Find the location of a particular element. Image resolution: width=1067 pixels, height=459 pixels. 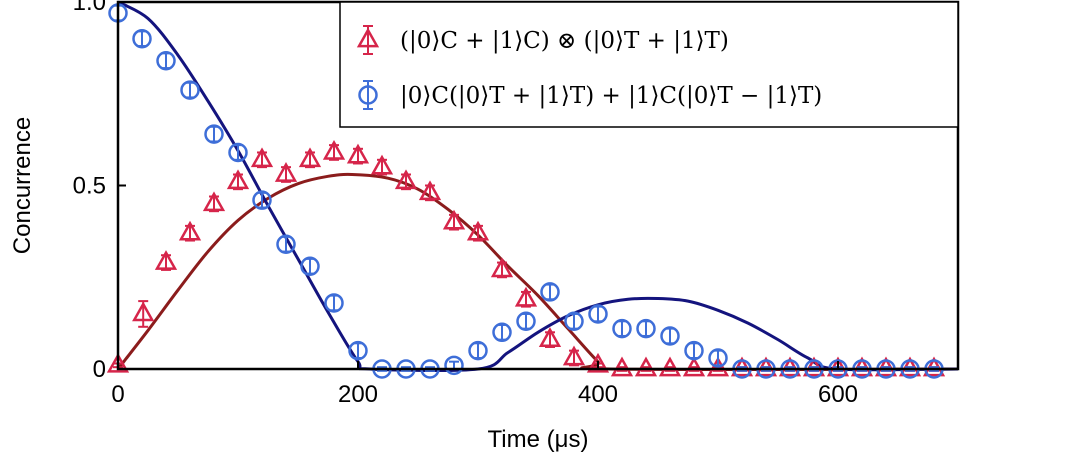

x-tick-label: 400 is located at coordinates (598, 394).